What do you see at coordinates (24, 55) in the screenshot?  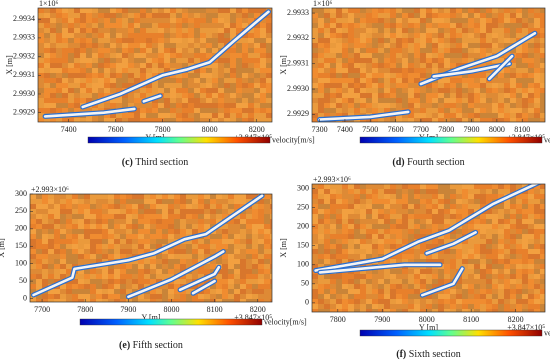 I see `y-tick-label: 2.9932` at bounding box center [24, 55].